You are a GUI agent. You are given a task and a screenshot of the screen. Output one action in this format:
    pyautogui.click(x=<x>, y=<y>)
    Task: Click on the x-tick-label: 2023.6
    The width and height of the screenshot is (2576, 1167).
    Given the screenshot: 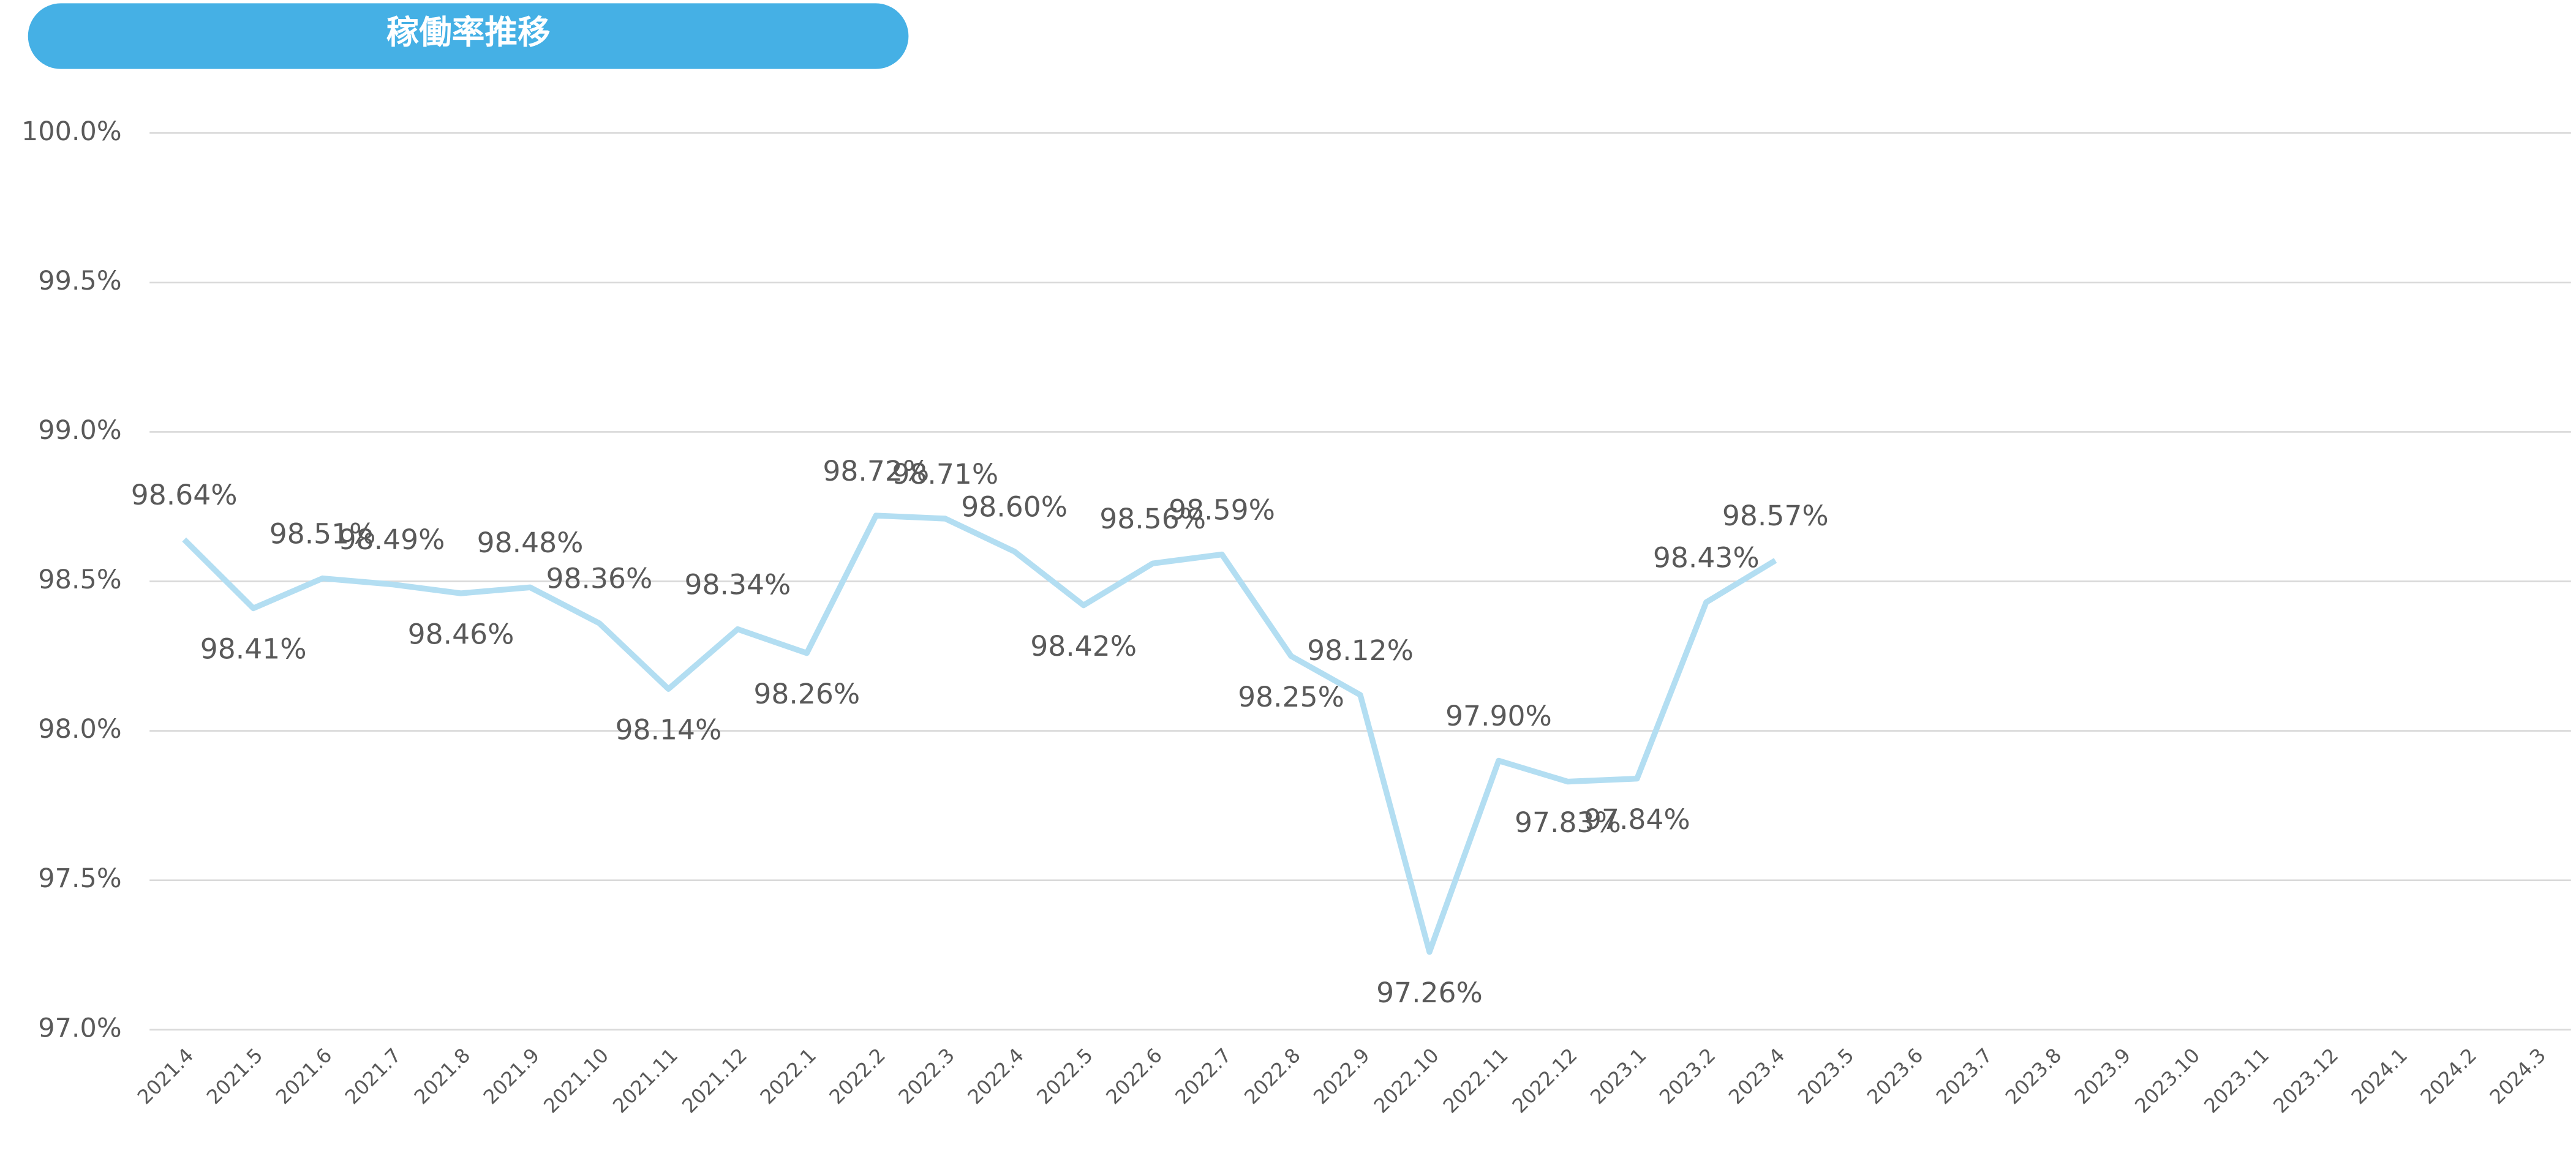 What is the action you would take?
    pyautogui.click(x=1894, y=1075)
    